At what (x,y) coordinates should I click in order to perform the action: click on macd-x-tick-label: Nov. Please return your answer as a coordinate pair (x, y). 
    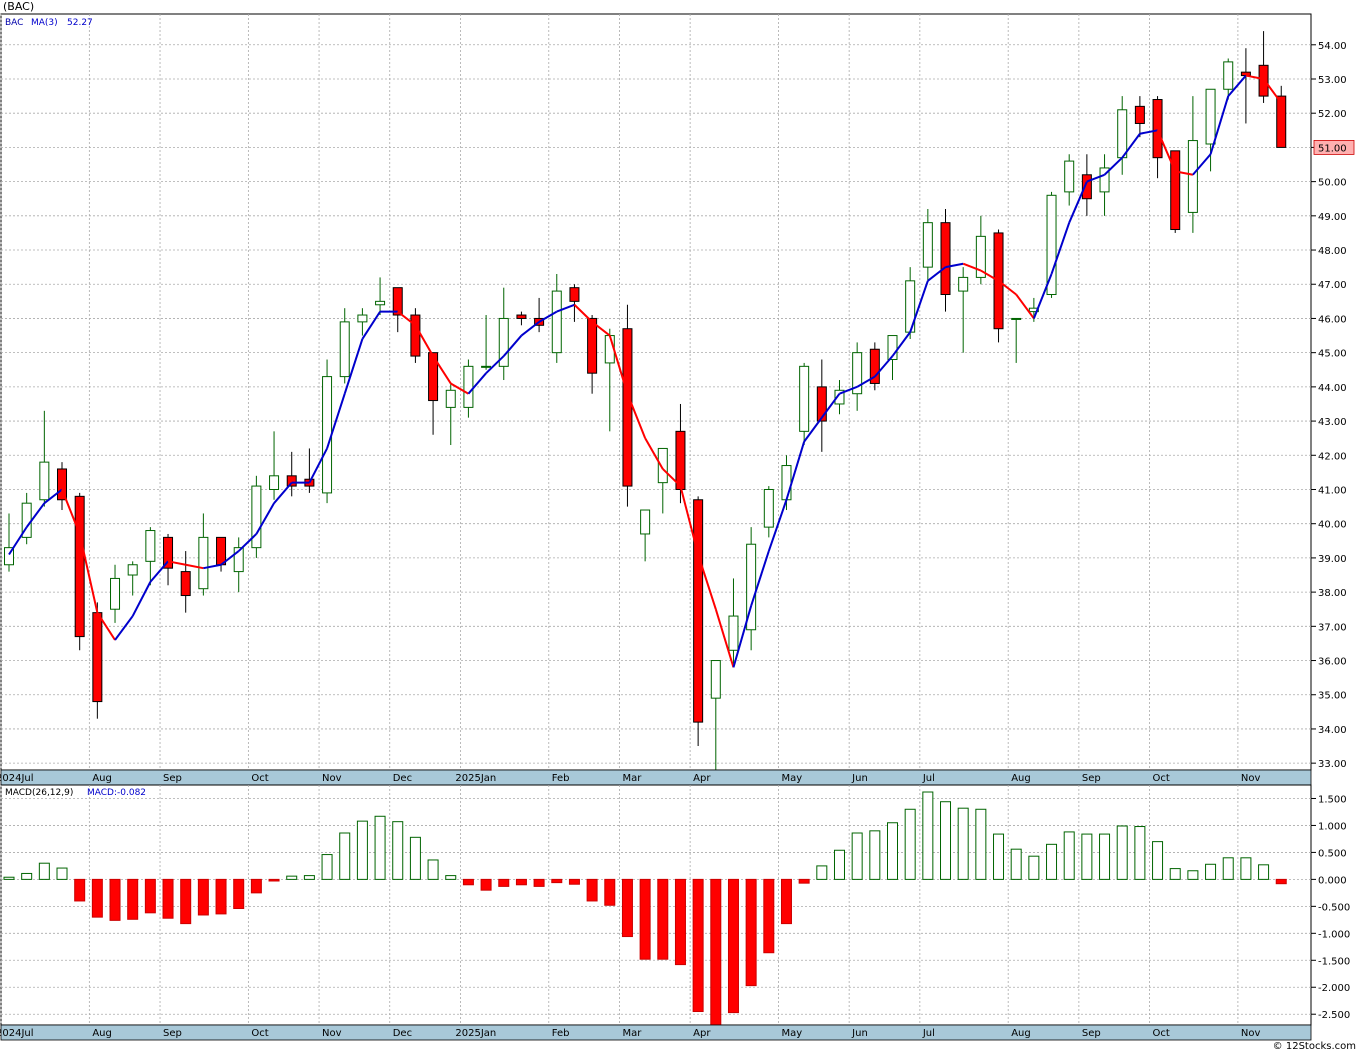
    Looking at the image, I should click on (332, 1033).